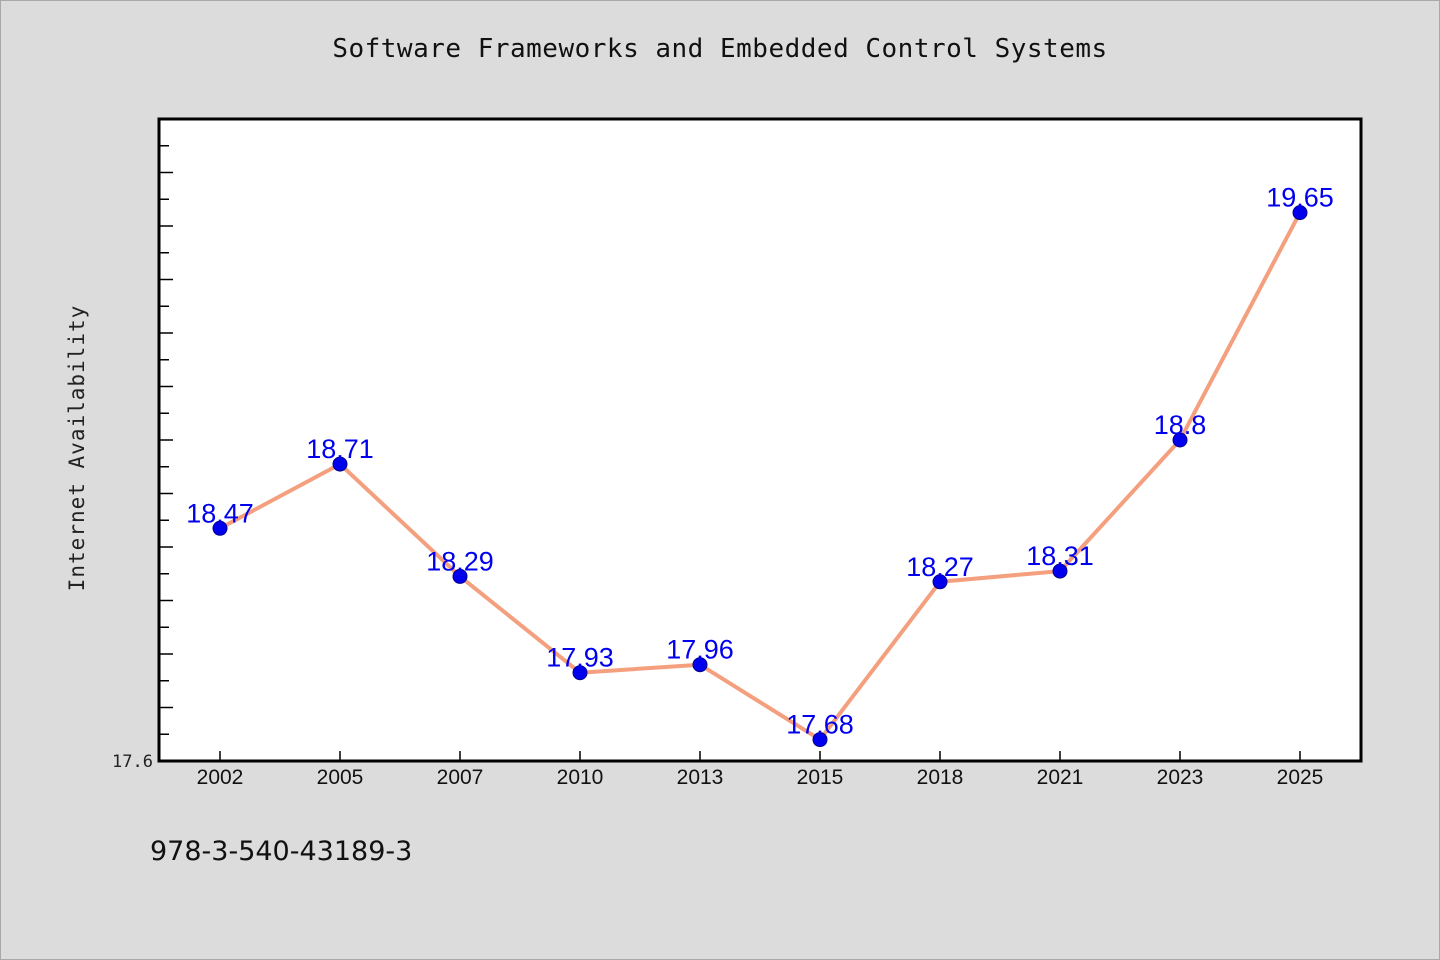 The width and height of the screenshot is (1440, 960). I want to click on data-label: 18.8, so click(1180, 425).